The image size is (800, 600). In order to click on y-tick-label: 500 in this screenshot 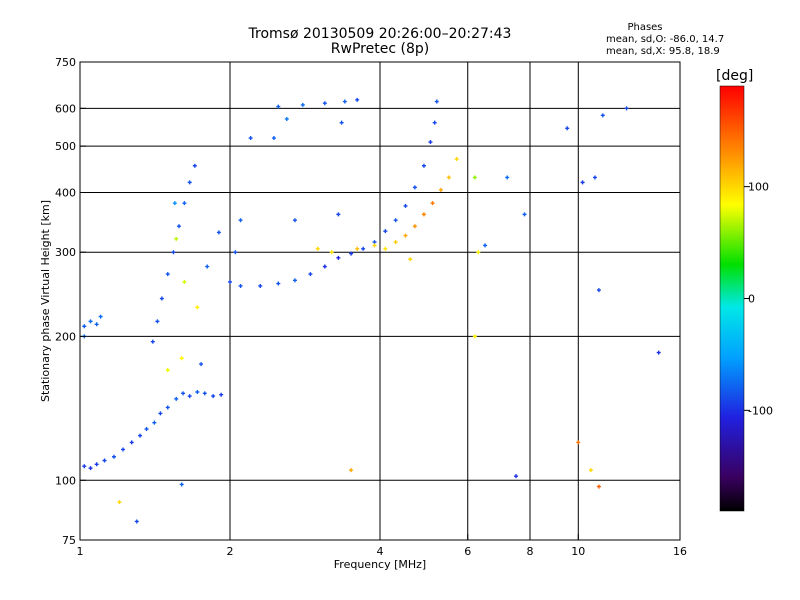, I will do `click(65, 146)`.